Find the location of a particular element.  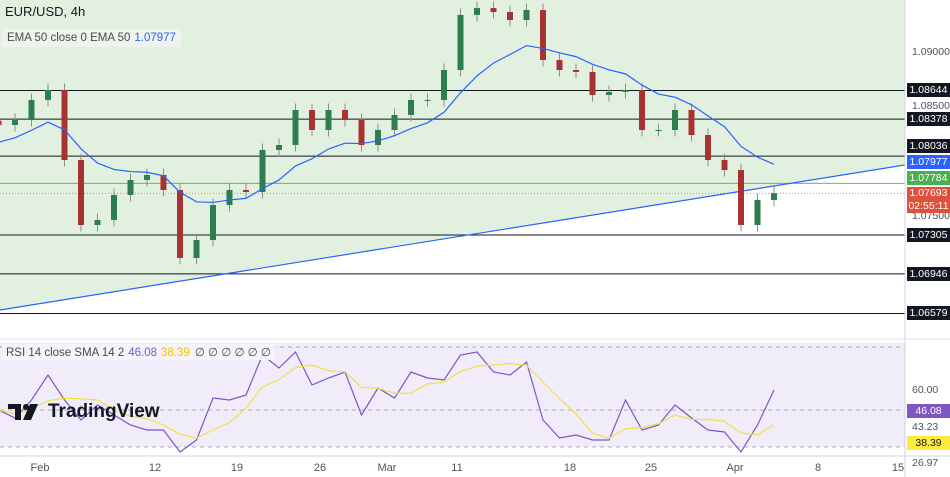

last-price-label: 1.07693 02:55:11 is located at coordinates (928, 200).